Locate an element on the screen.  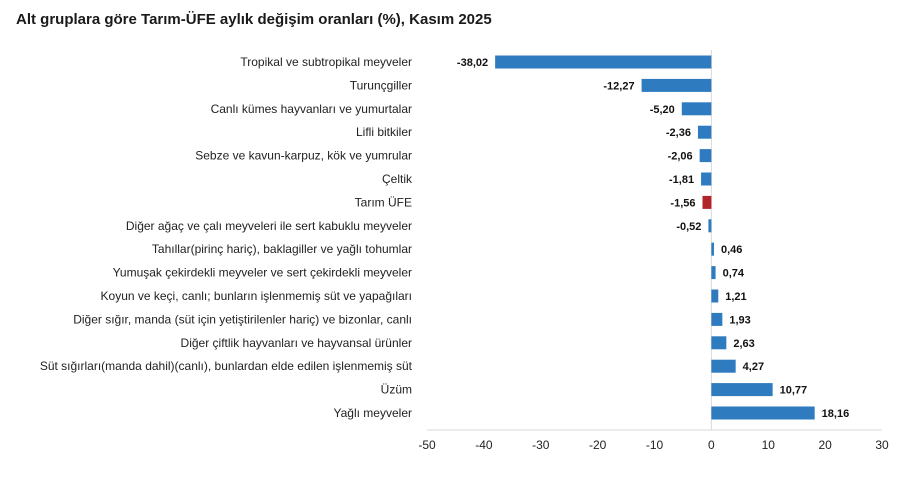
value-label: 4,27 is located at coordinates (753, 367).